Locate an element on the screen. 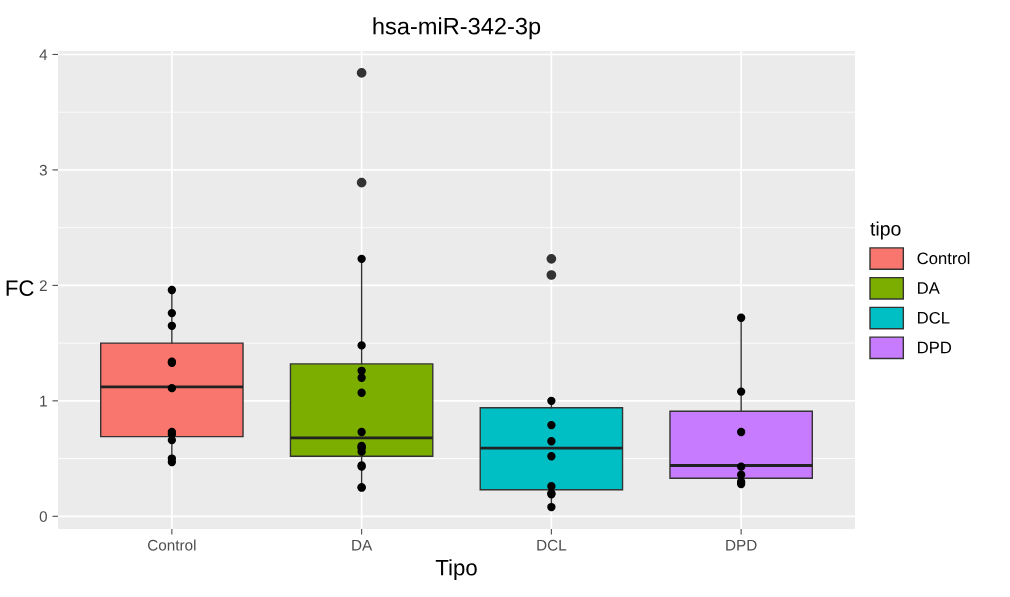  y-tick-label: 4 is located at coordinates (43, 54).